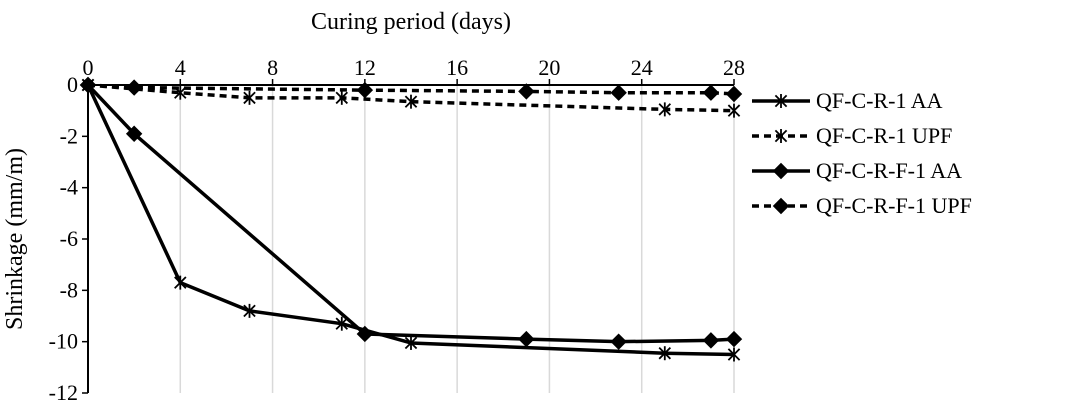 The image size is (1073, 405). What do you see at coordinates (889, 170) in the screenshot?
I see `legend-label: QF-C-R-F-1 AA` at bounding box center [889, 170].